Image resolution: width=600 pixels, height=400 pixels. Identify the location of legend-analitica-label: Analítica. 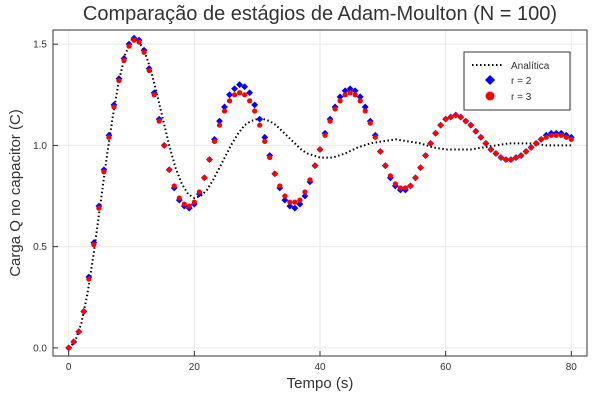
(530, 66).